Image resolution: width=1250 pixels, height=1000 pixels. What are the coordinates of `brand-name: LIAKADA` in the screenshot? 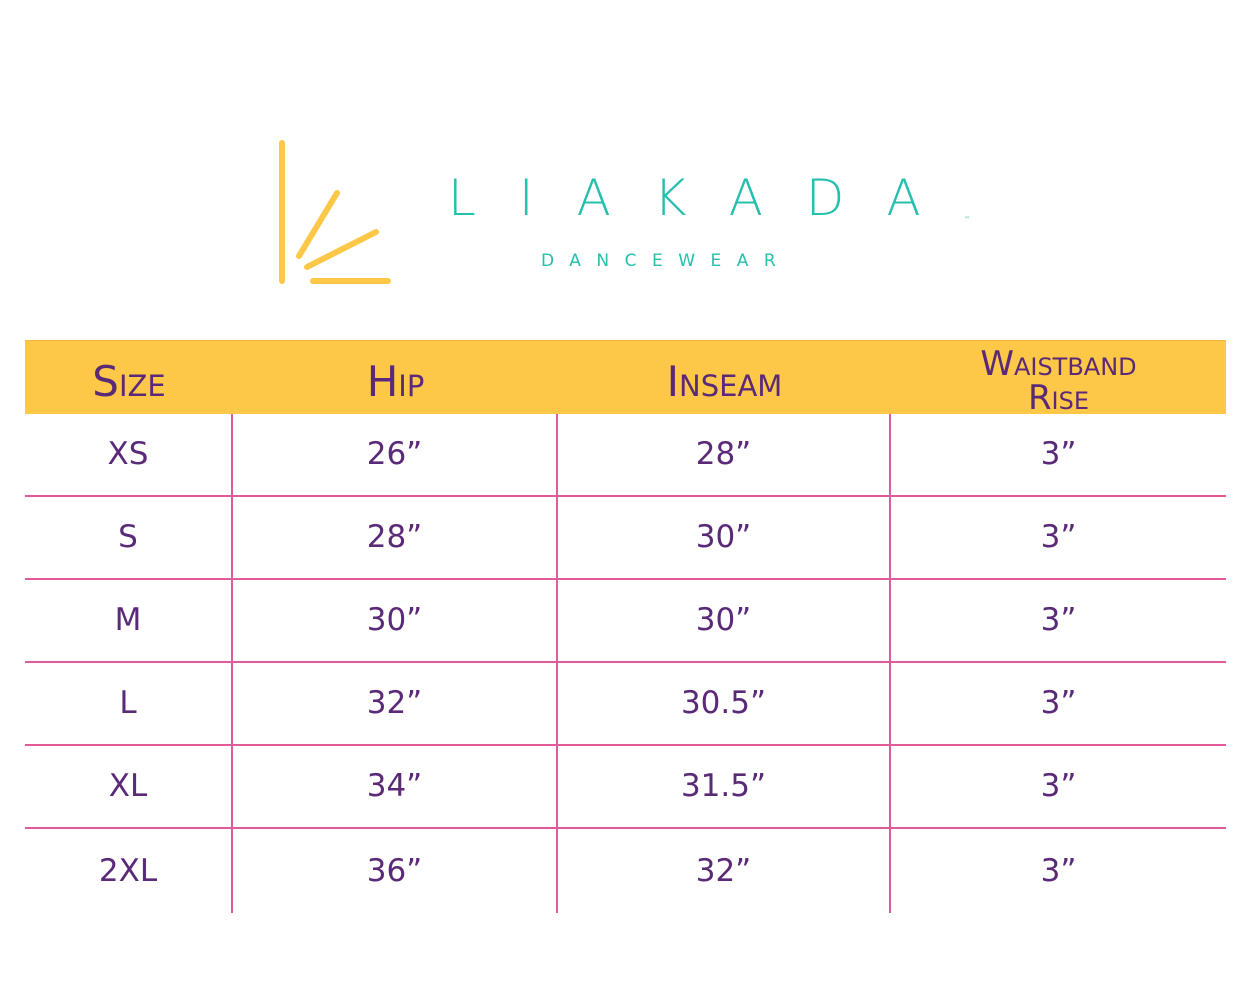 It's located at (706, 198).